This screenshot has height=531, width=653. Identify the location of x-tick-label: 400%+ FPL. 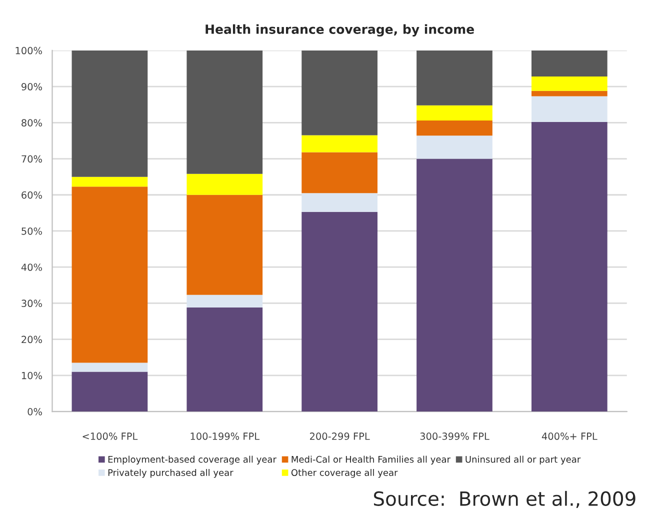
(570, 436).